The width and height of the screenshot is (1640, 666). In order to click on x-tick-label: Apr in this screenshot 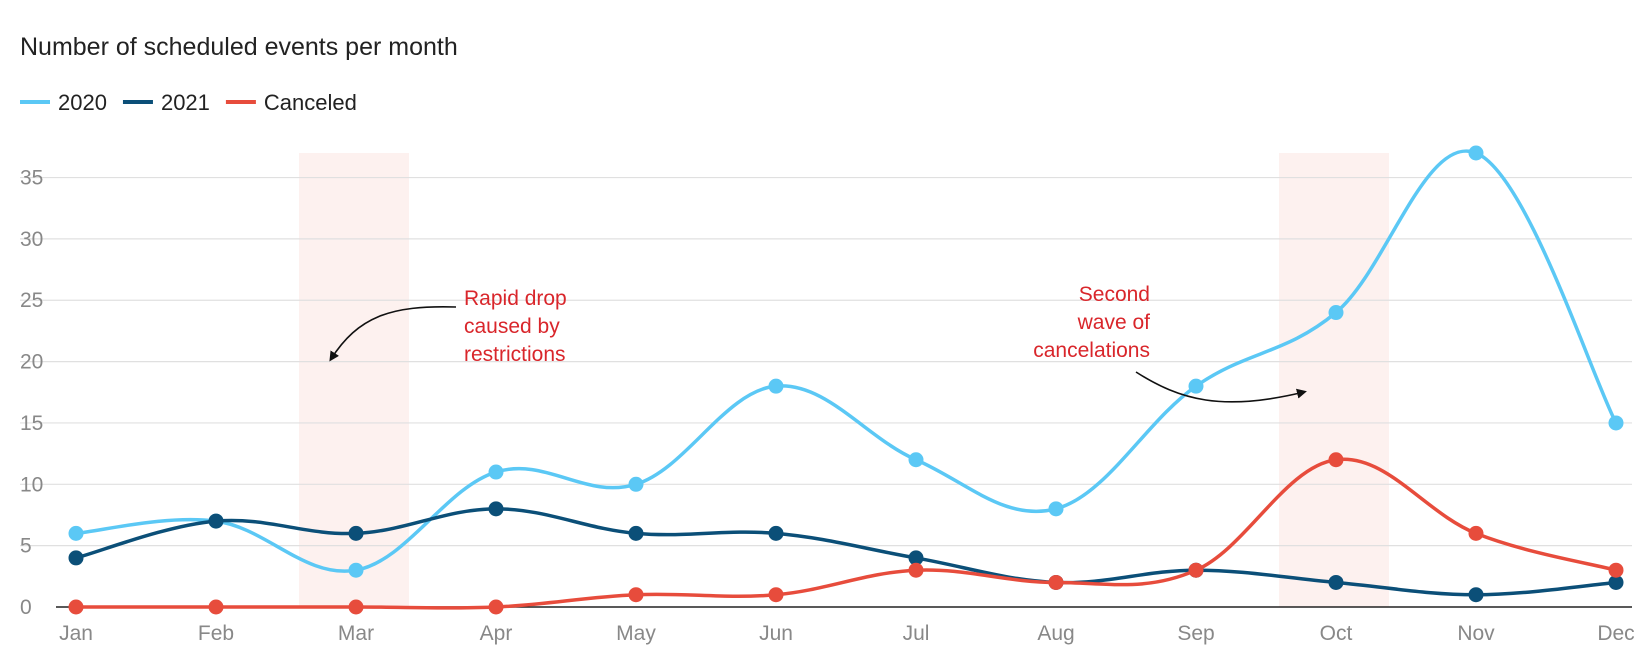, I will do `click(496, 633)`.